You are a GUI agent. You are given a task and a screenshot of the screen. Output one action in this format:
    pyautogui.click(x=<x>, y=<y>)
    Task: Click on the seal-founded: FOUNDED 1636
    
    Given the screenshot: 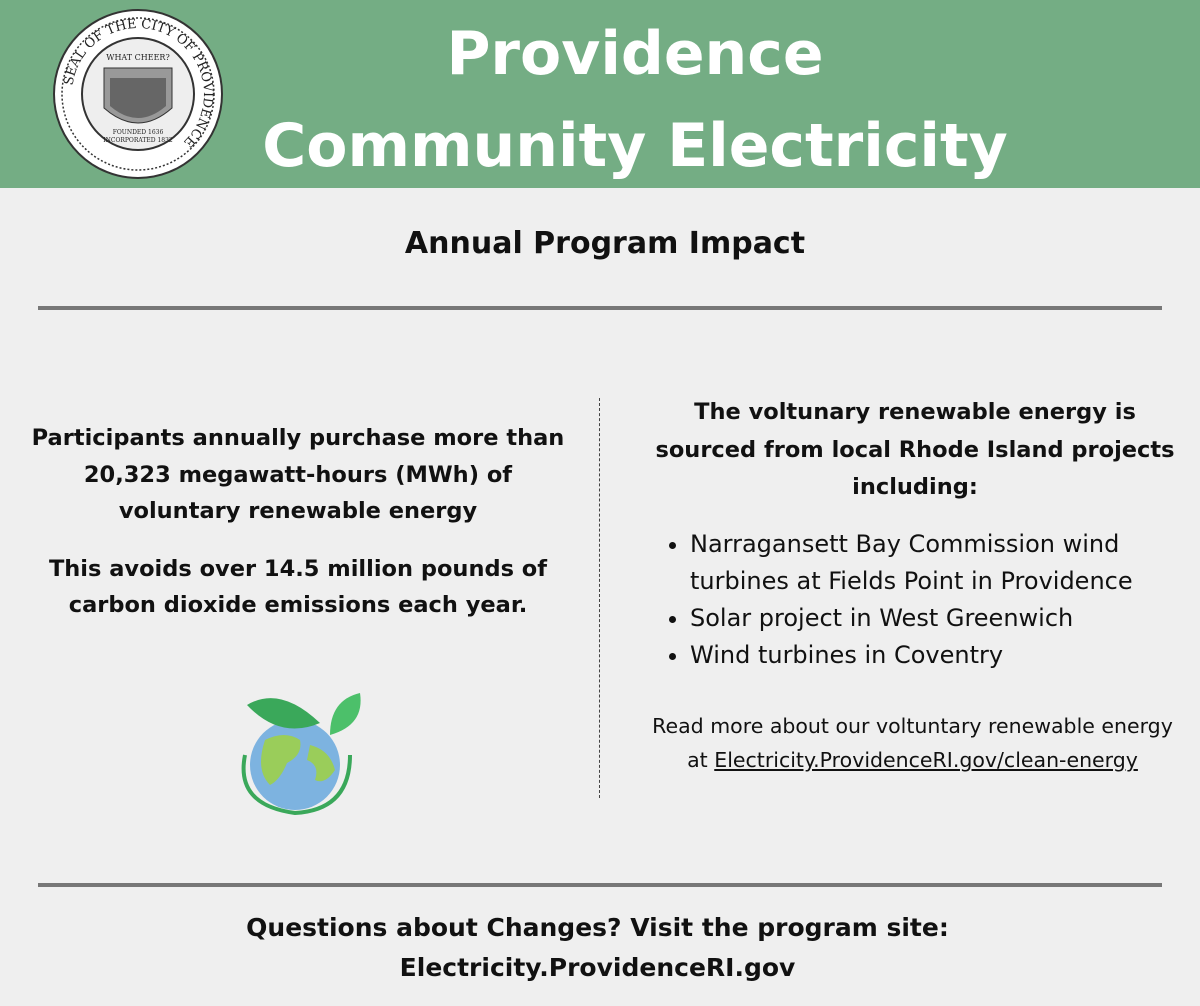 What is the action you would take?
    pyautogui.click(x=138, y=132)
    